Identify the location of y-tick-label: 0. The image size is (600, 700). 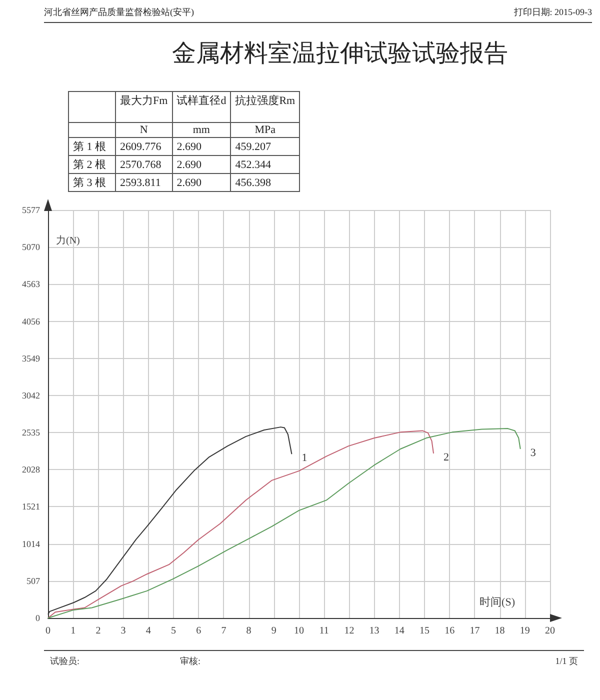
(38, 618).